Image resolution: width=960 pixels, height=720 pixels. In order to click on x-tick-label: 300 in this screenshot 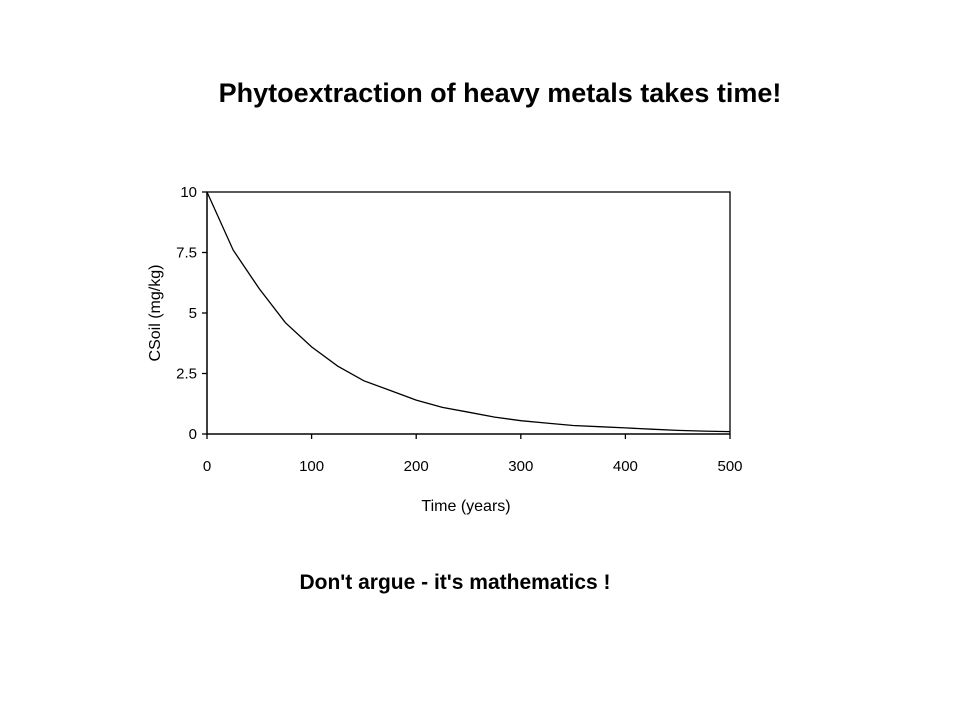, I will do `click(520, 466)`.